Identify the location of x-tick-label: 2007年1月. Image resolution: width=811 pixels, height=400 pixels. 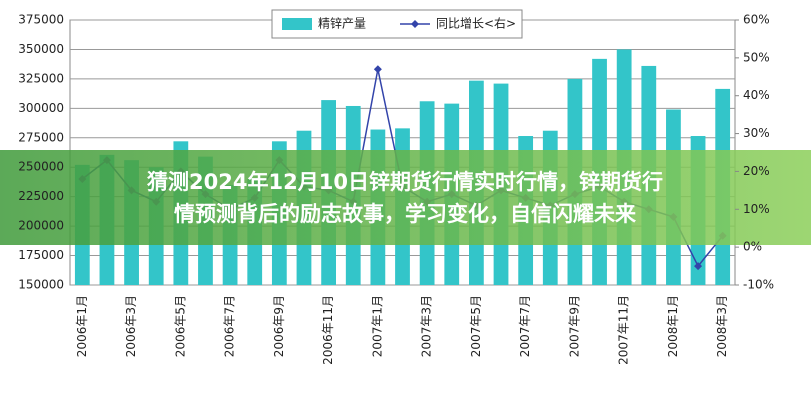
(377, 326).